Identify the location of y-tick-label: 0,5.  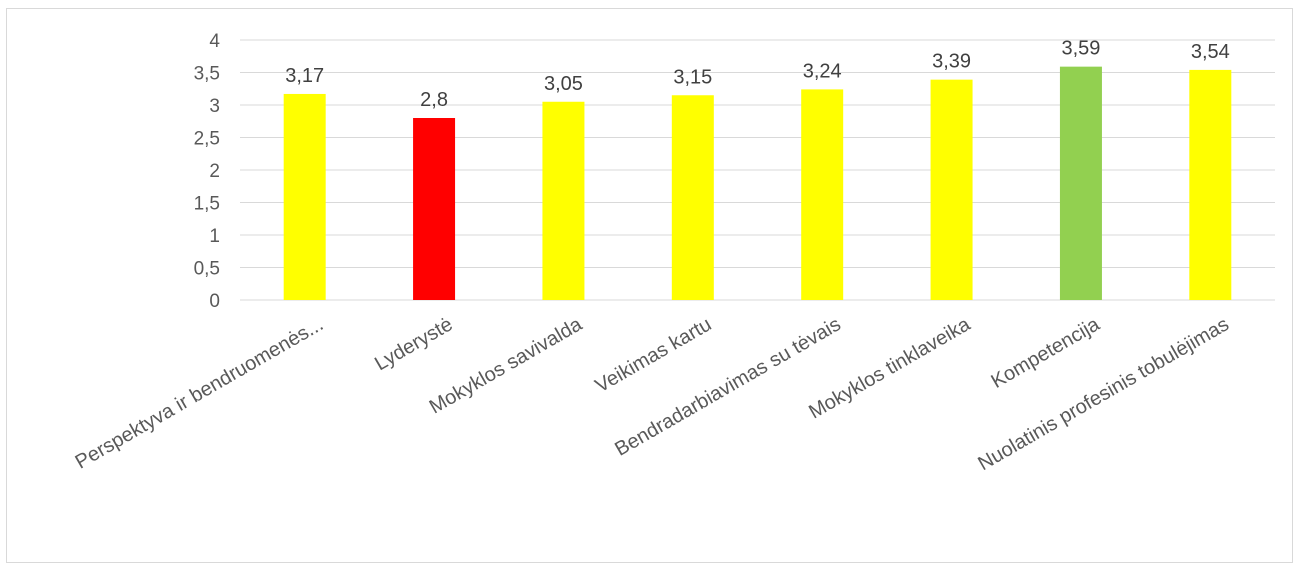
(207, 269).